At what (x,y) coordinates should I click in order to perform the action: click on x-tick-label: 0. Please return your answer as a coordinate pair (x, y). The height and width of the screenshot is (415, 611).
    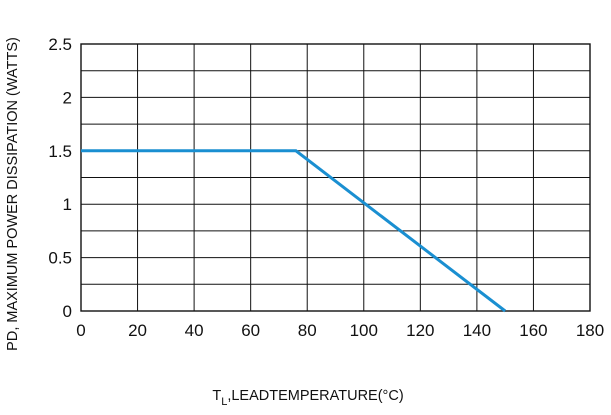
    Looking at the image, I should click on (80, 330).